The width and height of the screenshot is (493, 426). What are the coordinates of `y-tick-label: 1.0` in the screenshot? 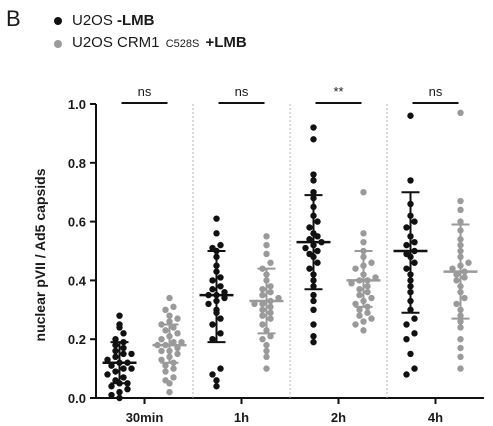 It's located at (77, 104).